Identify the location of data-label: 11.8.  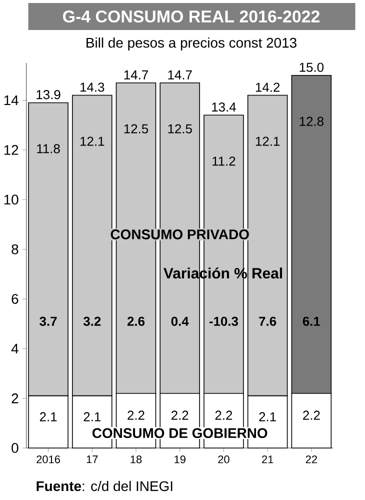
(48, 149).